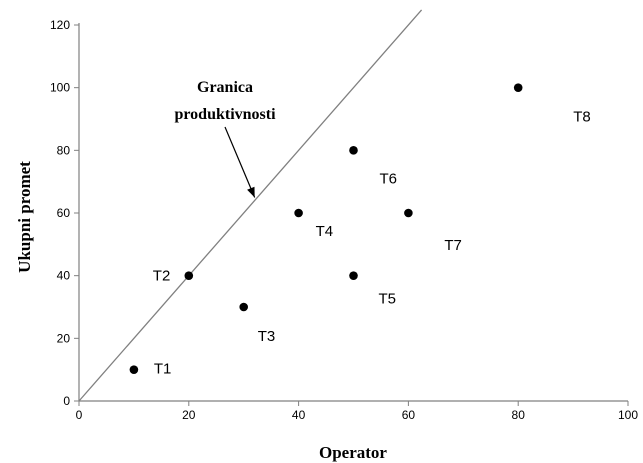 The height and width of the screenshot is (463, 643). Describe the element at coordinates (24, 217) in the screenshot. I see `y-axis-title: Ukupni promet` at that location.